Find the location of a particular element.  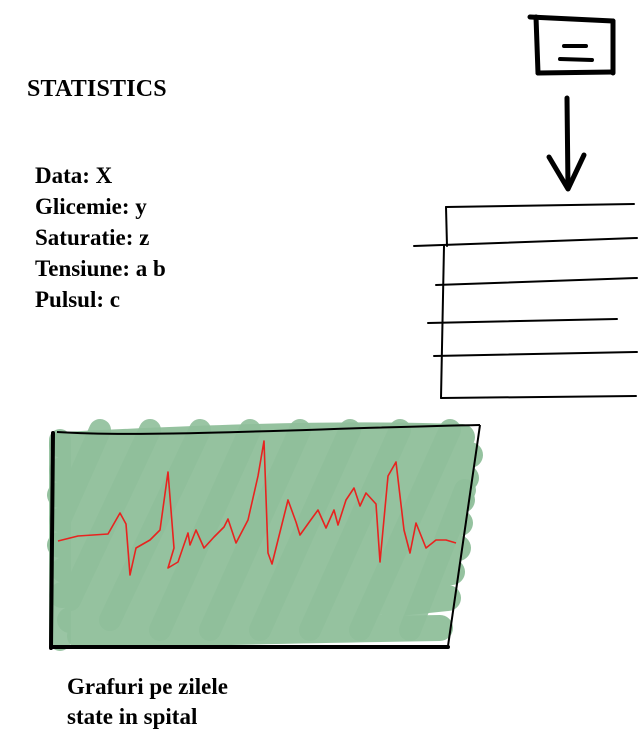

chart-caption: Grafuri pe zilele state in spital is located at coordinates (147, 702).